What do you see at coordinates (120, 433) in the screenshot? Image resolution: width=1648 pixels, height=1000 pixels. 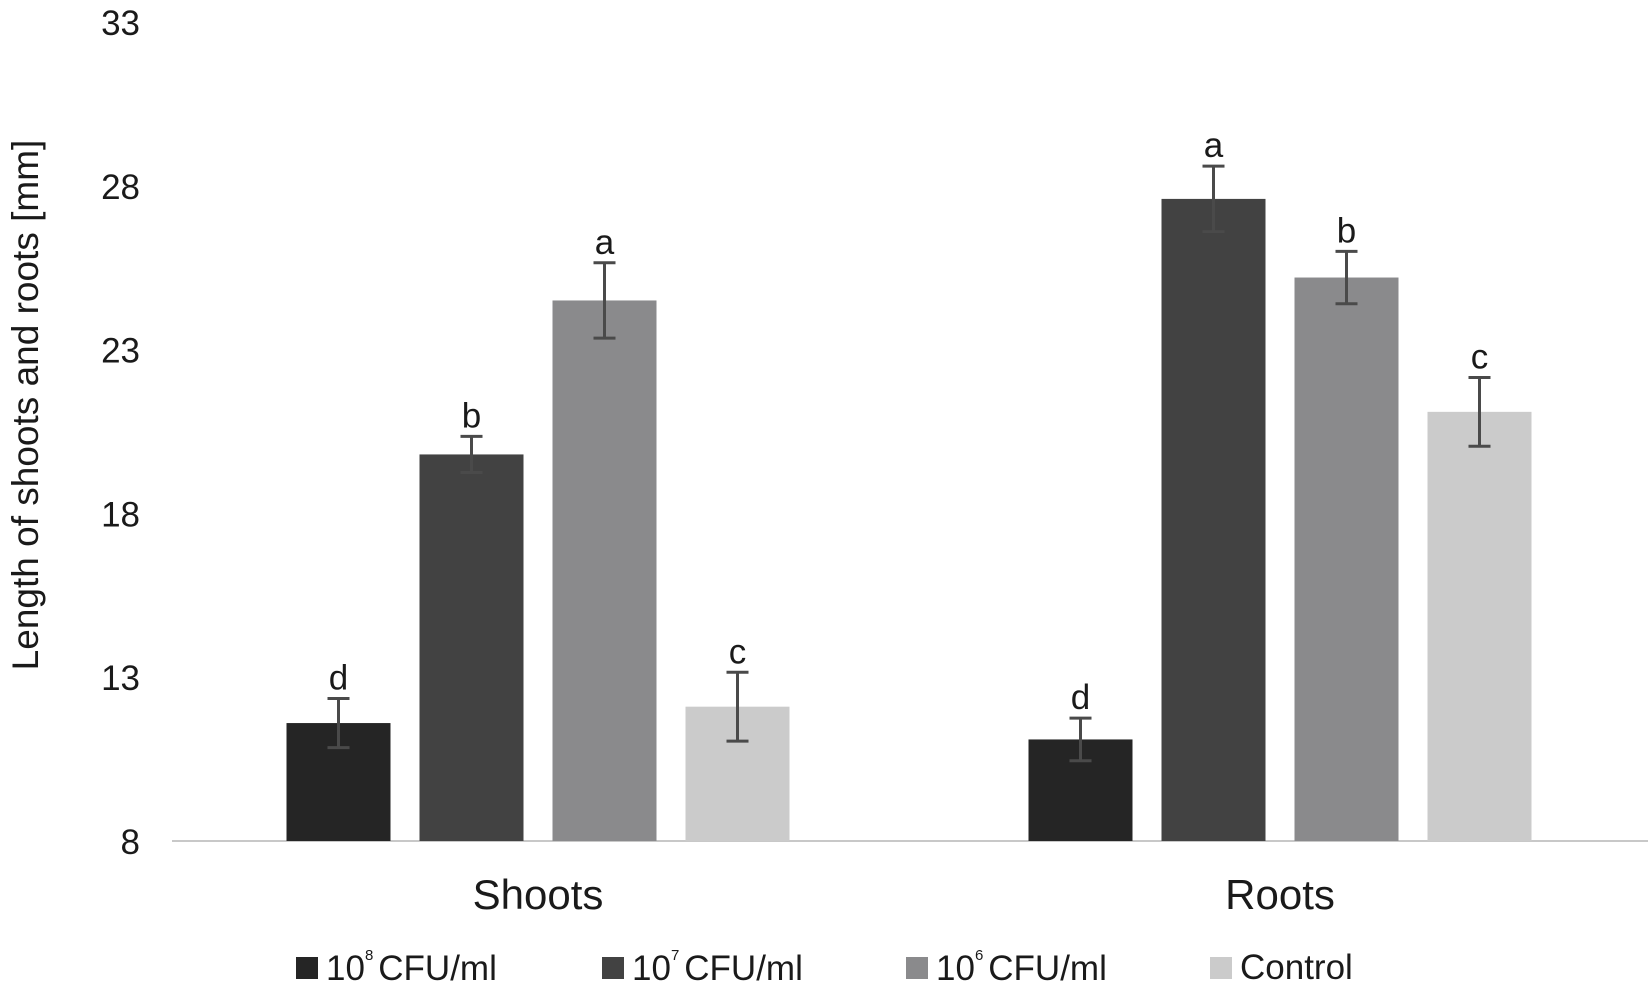 I see `y-axis-ticks: 8 13 18 23 28 33` at bounding box center [120, 433].